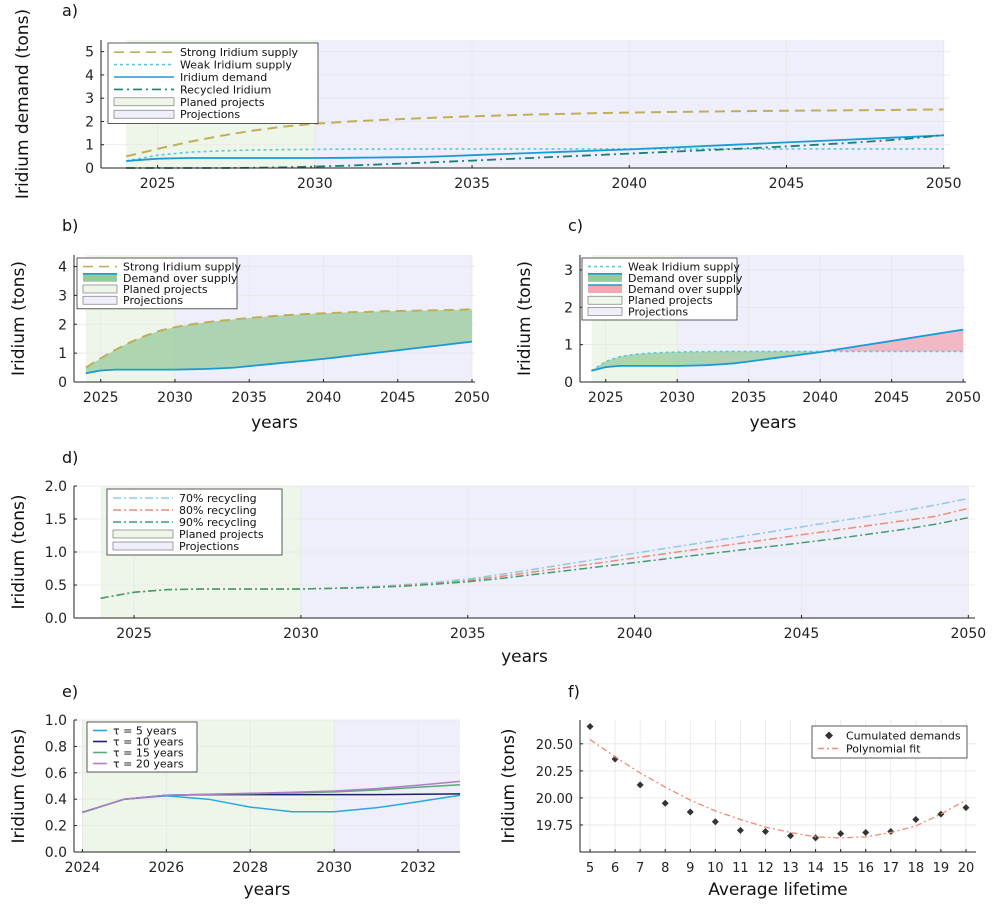 This screenshot has height=915, width=997. What do you see at coordinates (56, 800) in the screenshot?
I see `y-tick-label: 0.4` at bounding box center [56, 800].